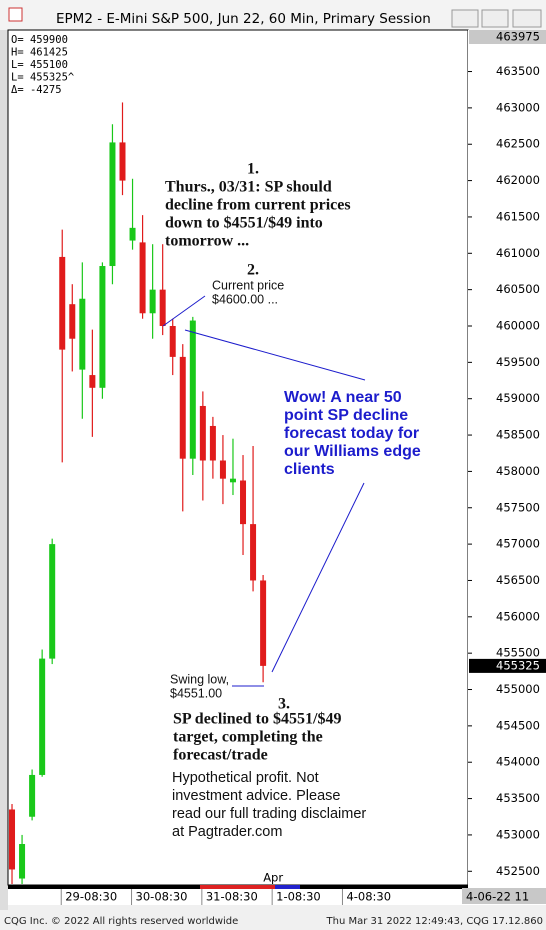 Image resolution: width=546 pixels, height=930 pixels. I want to click on note-number: 2., so click(253, 270).